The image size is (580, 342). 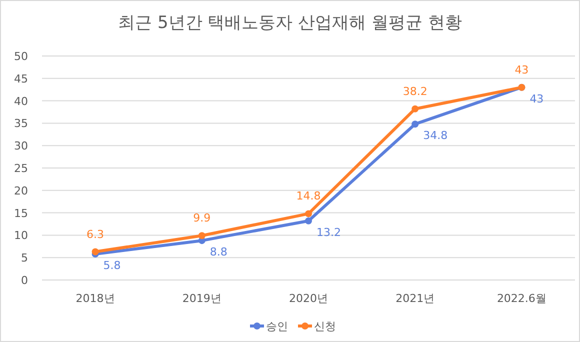 I want to click on y-tick-label: 5, so click(x=24, y=258).